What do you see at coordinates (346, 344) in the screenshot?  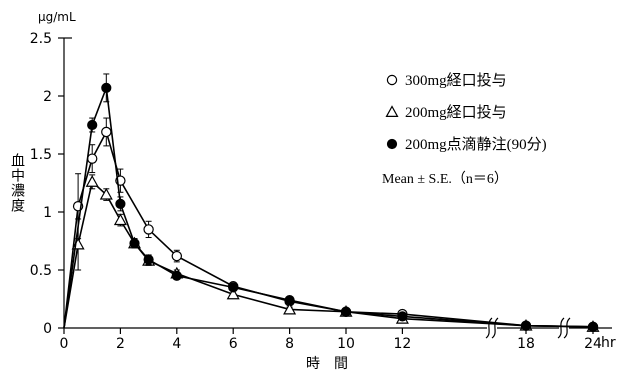 I see `x-tick-label: 10` at bounding box center [346, 344].